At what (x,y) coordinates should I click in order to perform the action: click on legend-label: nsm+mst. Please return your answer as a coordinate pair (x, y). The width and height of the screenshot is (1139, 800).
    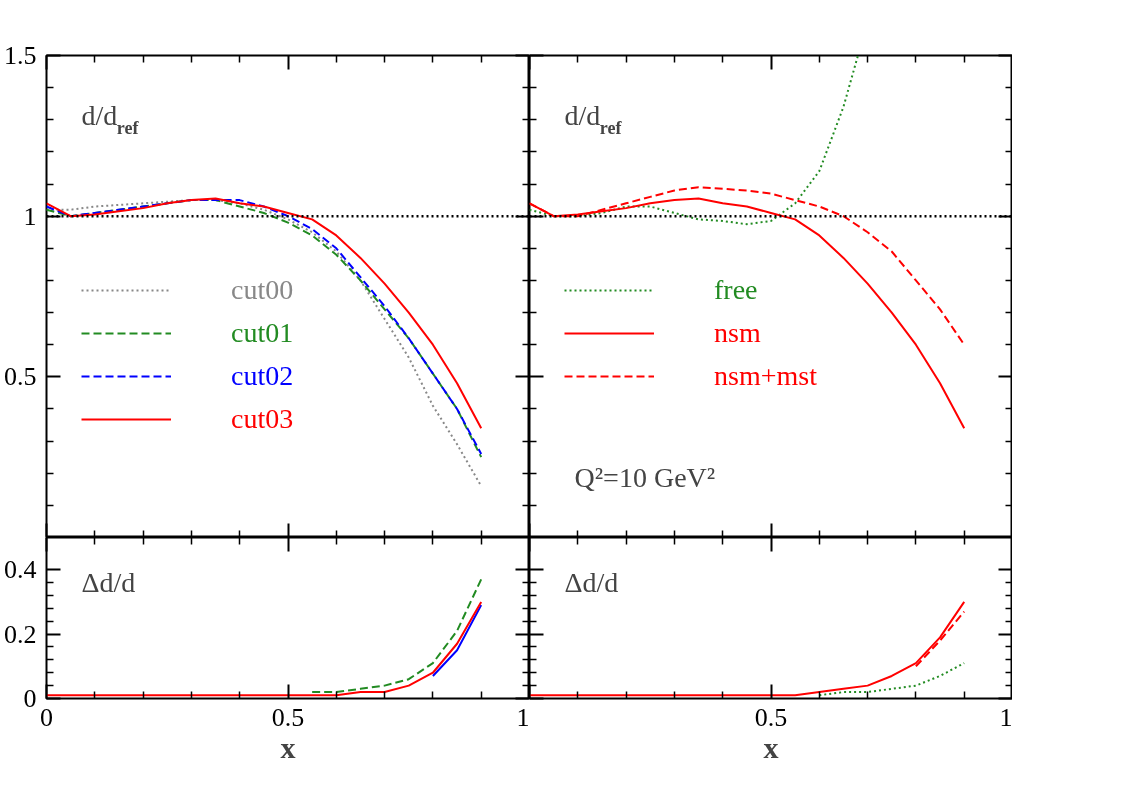
    Looking at the image, I should click on (765, 375).